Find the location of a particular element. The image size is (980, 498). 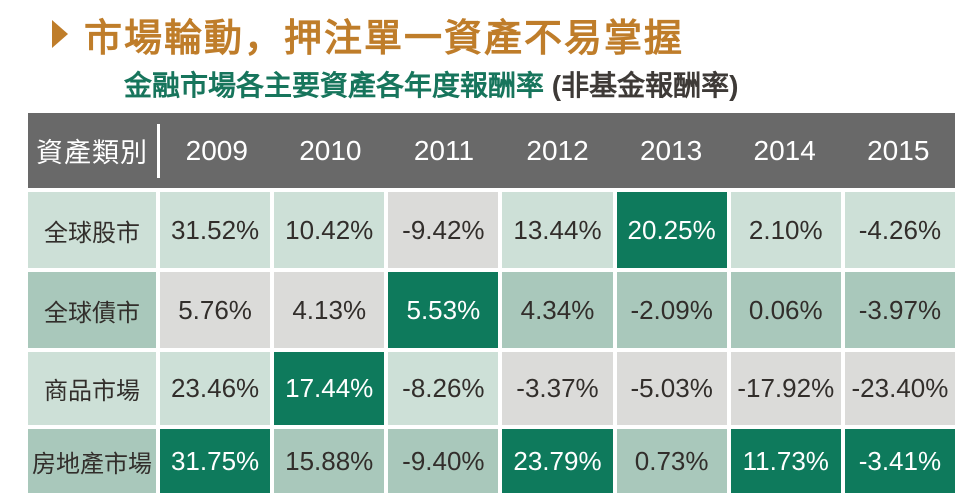

return-cell: 13.44% is located at coordinates (557, 230).